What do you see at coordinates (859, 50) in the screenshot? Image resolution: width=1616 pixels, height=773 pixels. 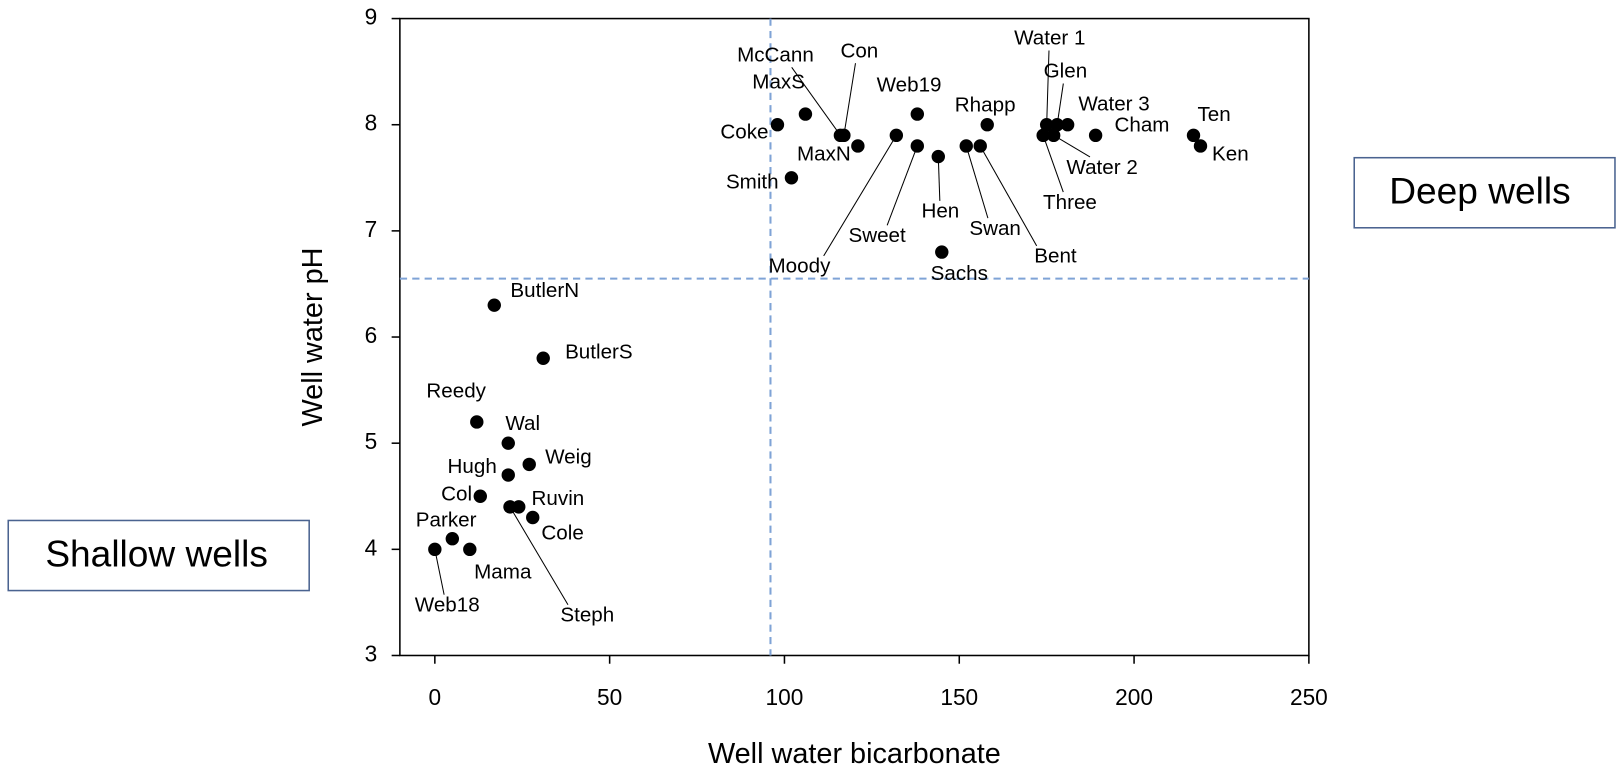 I see `point-label: Con` at bounding box center [859, 50].